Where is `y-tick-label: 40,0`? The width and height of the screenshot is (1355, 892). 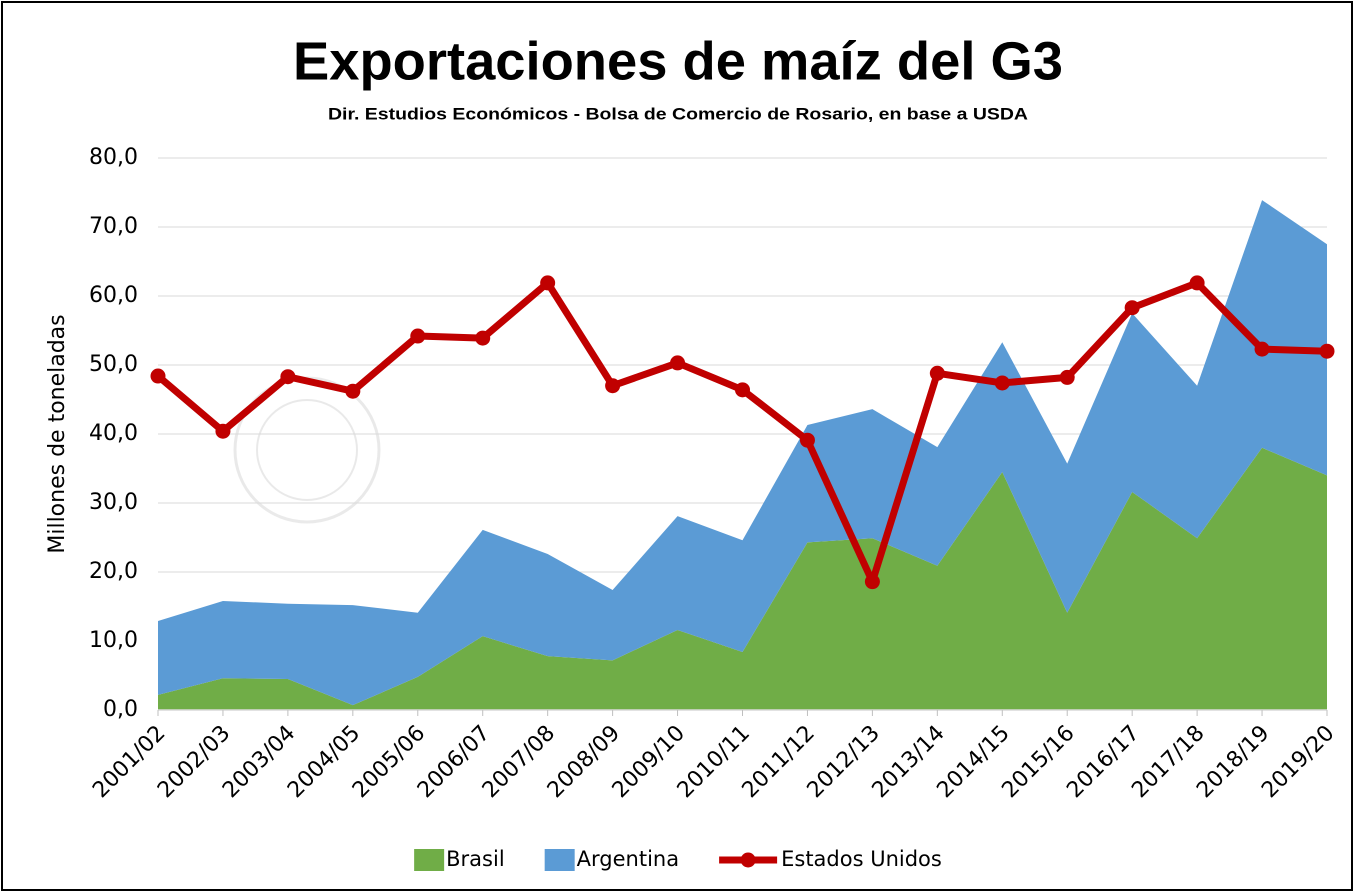 y-tick-label: 40,0 is located at coordinates (113, 433).